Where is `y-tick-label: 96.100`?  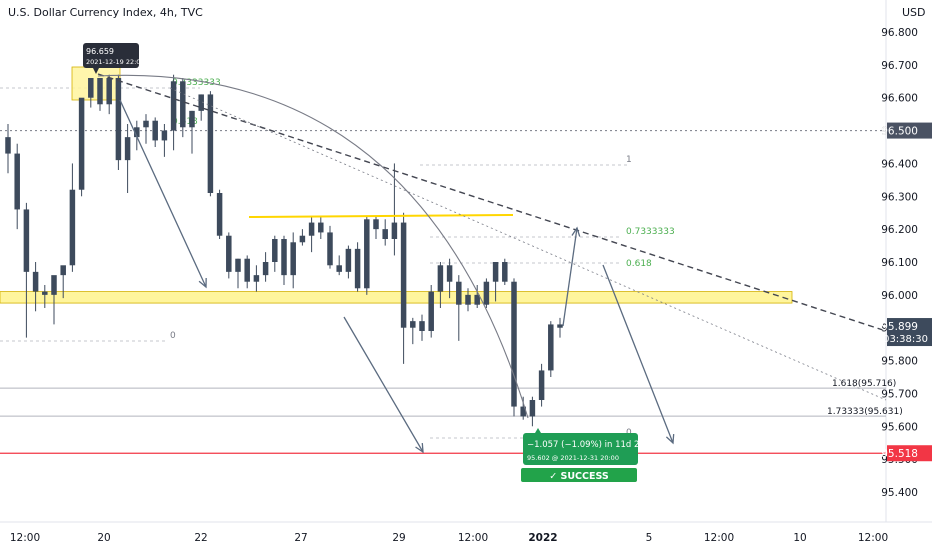 y-tick-label: 96.100 is located at coordinates (899, 263).